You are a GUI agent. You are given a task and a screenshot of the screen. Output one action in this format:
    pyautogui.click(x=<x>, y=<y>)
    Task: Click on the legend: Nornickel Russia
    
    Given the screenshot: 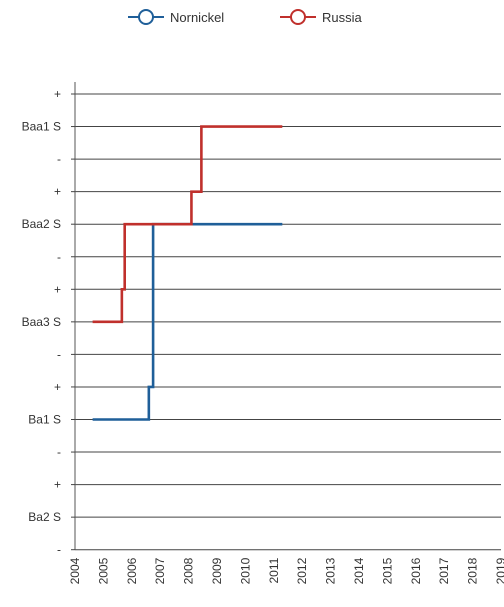 What is the action you would take?
    pyautogui.click(x=245, y=17)
    